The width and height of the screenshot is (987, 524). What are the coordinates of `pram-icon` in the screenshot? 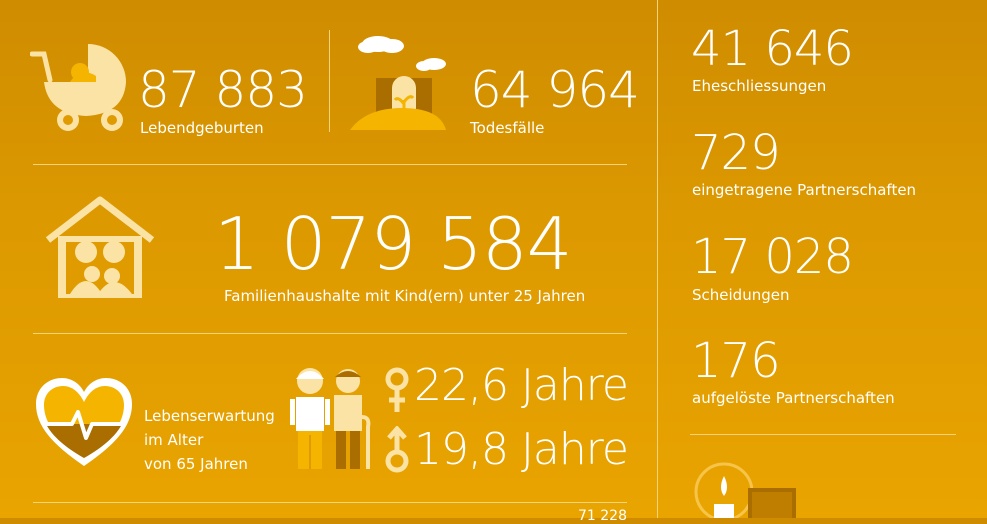 It's located at (78, 87).